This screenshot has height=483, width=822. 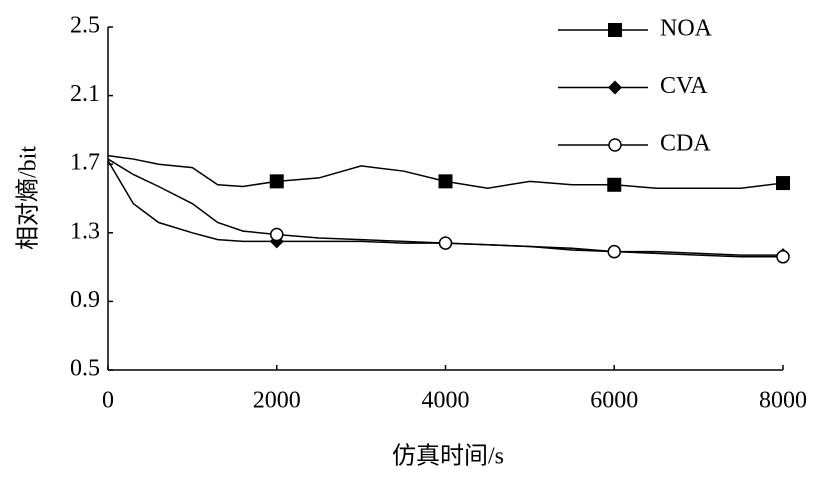 What do you see at coordinates (685, 144) in the screenshot?
I see `legend-label: CDA` at bounding box center [685, 144].